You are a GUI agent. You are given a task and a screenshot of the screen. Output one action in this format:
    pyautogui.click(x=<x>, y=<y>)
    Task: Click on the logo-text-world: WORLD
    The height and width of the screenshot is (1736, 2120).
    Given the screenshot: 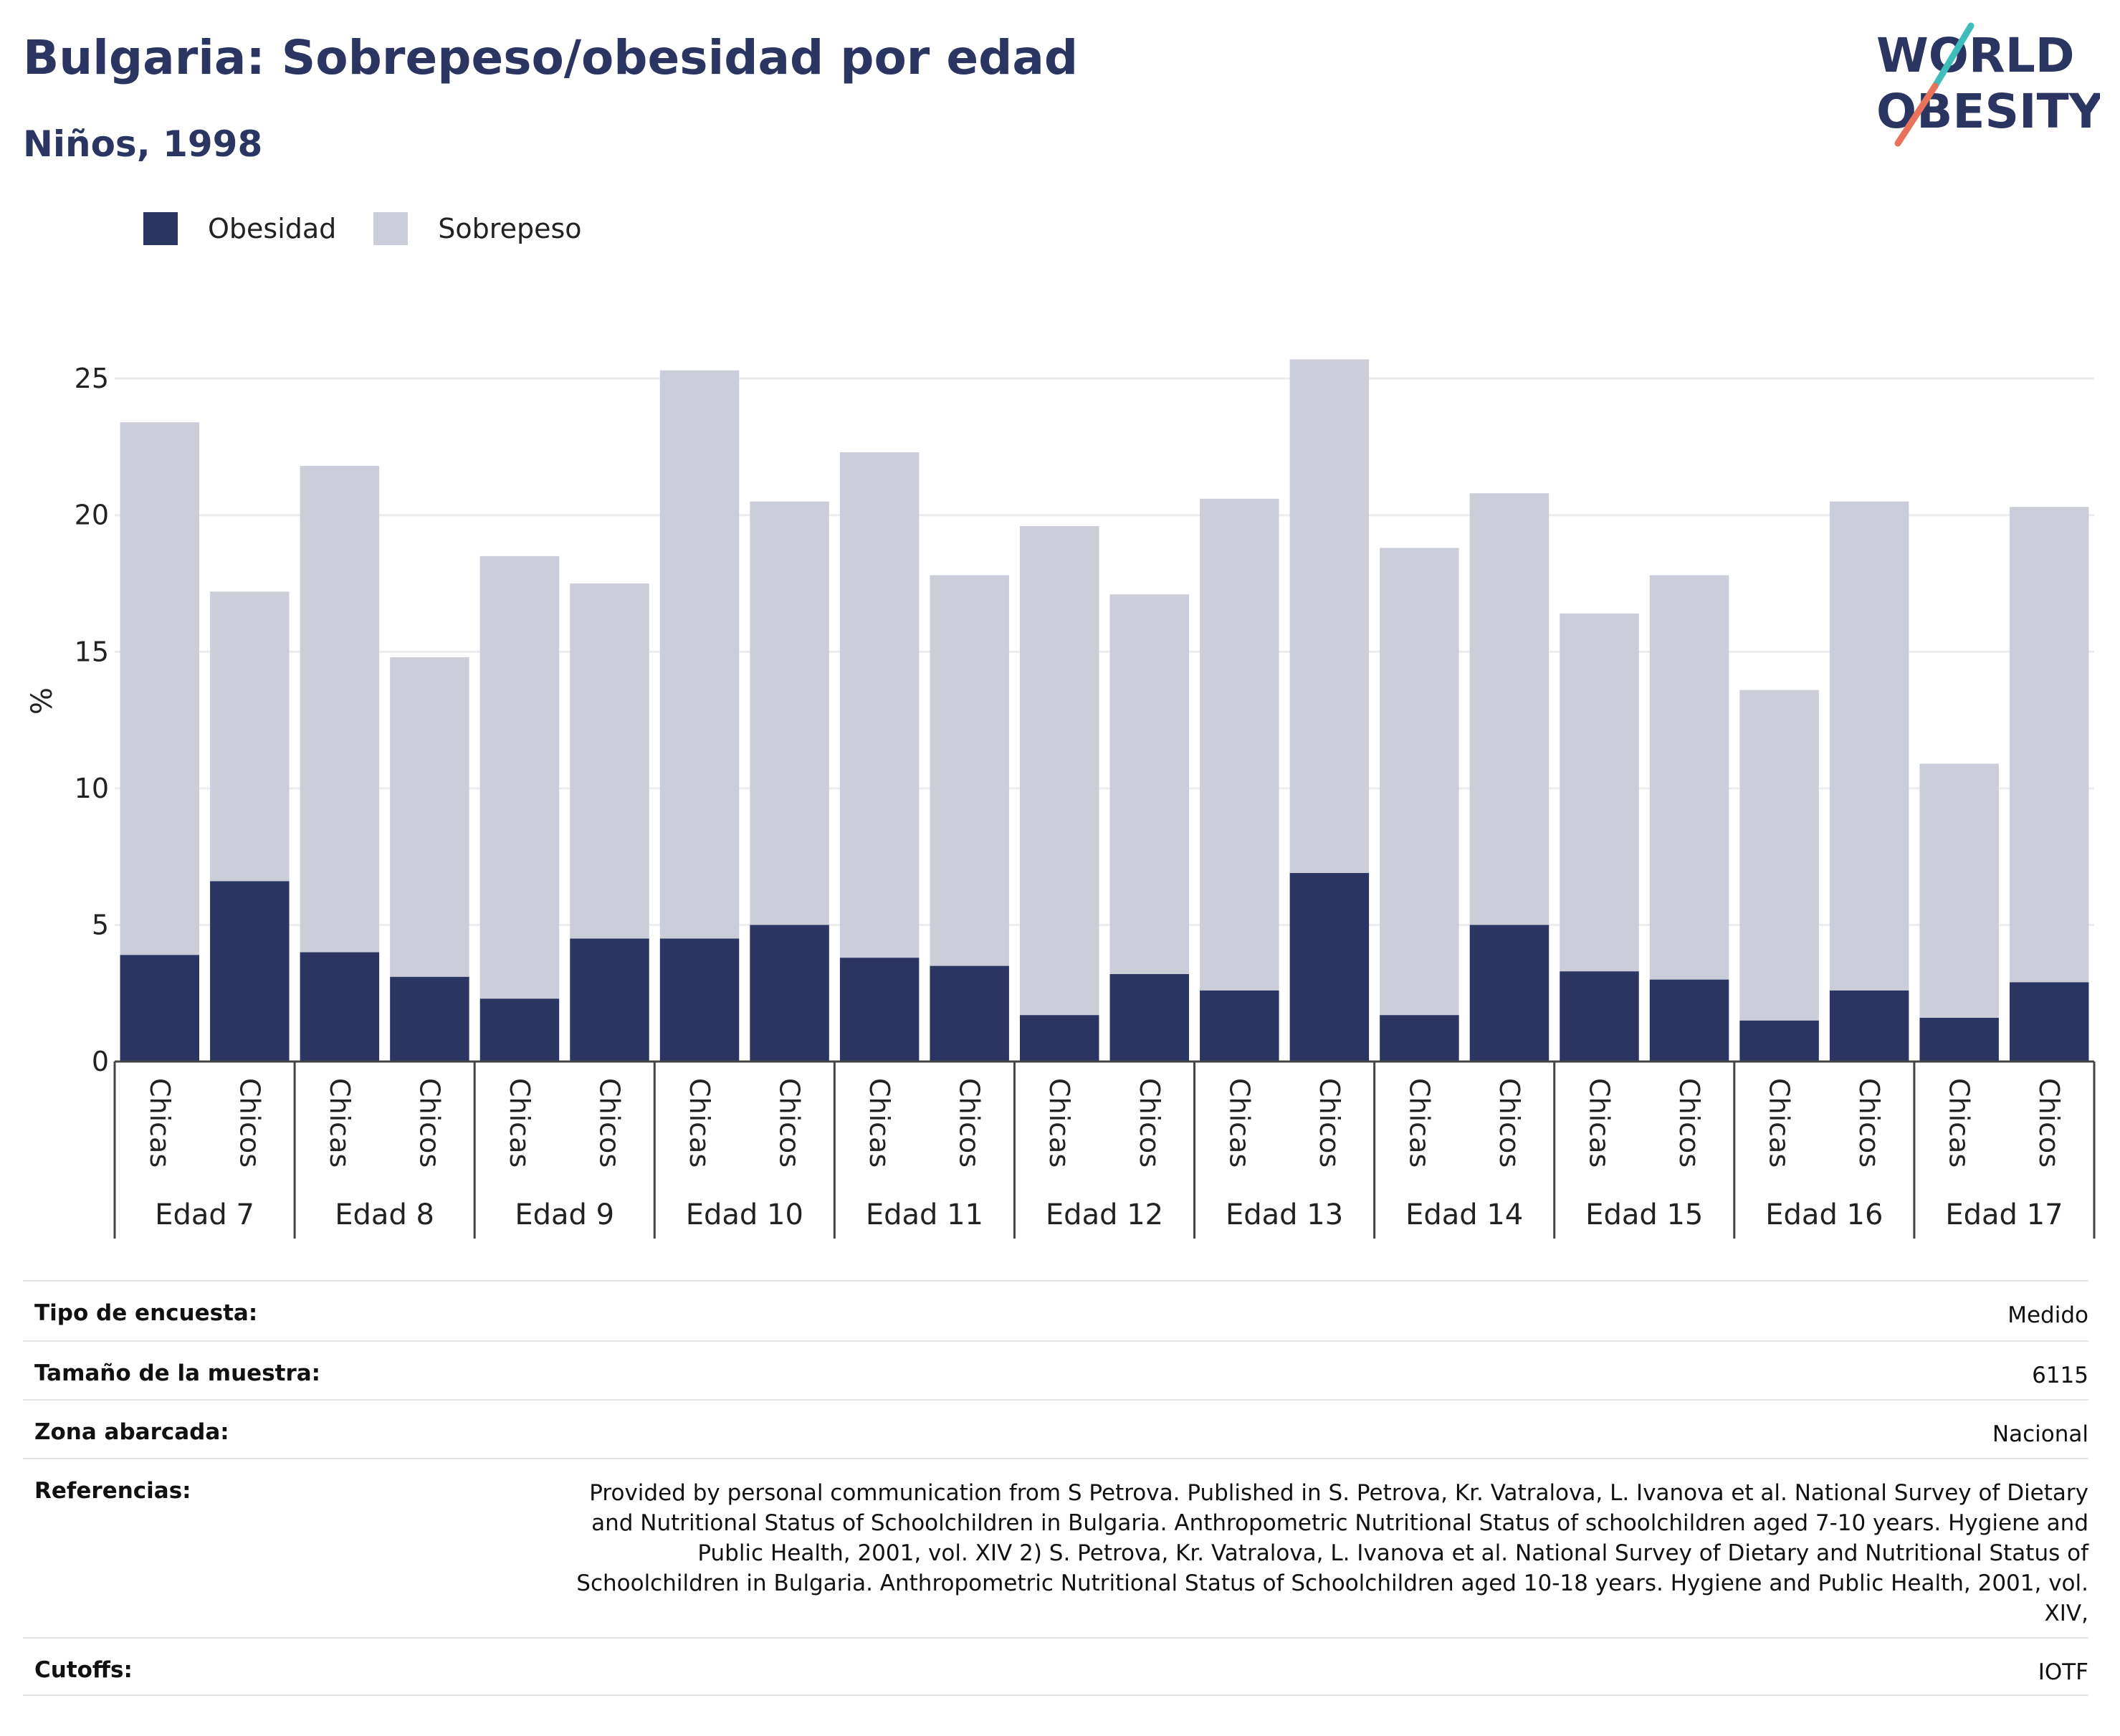 What is the action you would take?
    pyautogui.click(x=1976, y=55)
    